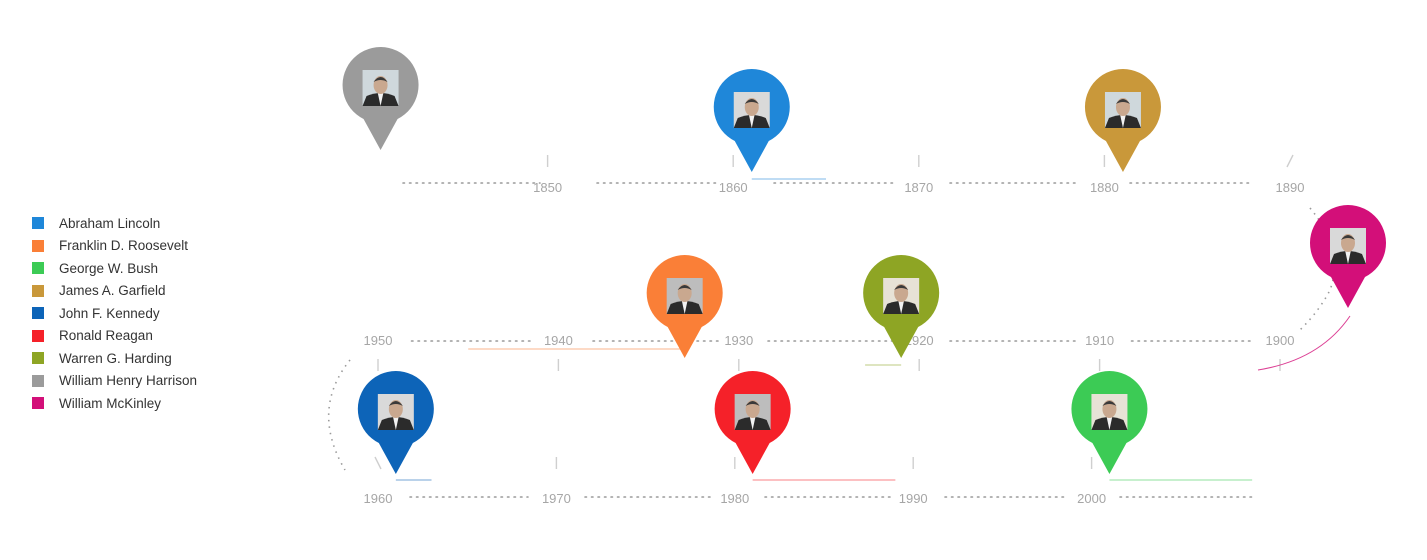 The width and height of the screenshot is (1427, 560). What do you see at coordinates (1104, 187) in the screenshot?
I see `axis-tick-label: 1880` at bounding box center [1104, 187].